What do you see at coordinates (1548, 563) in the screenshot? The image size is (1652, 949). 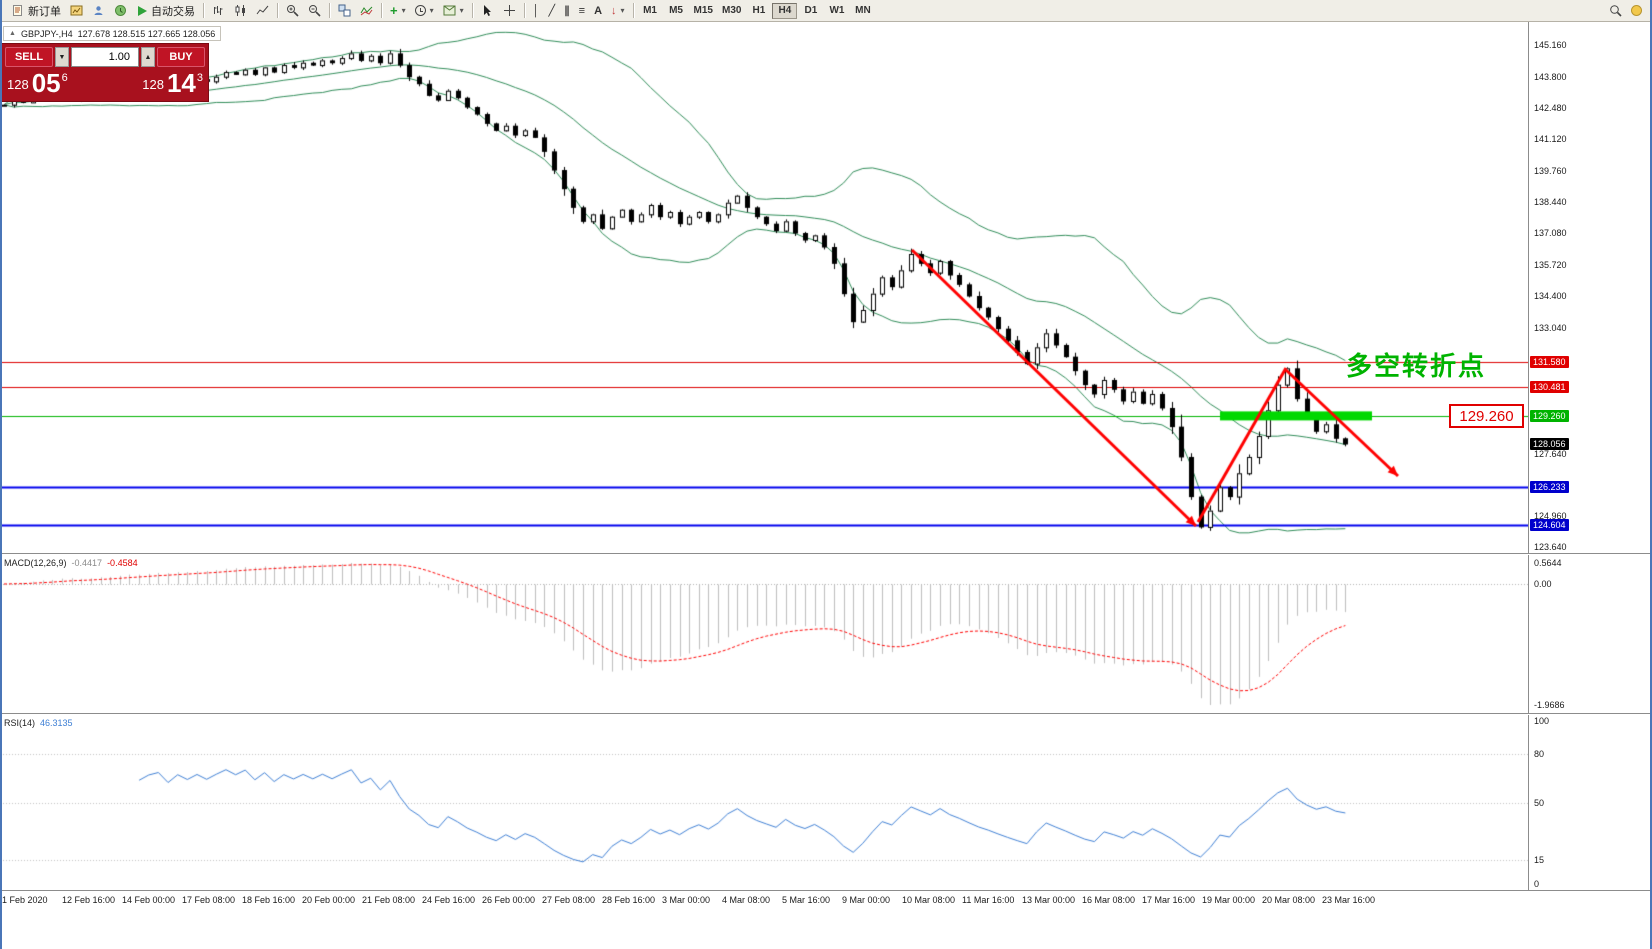 I see `macd-scale-tick: 0.5644` at bounding box center [1548, 563].